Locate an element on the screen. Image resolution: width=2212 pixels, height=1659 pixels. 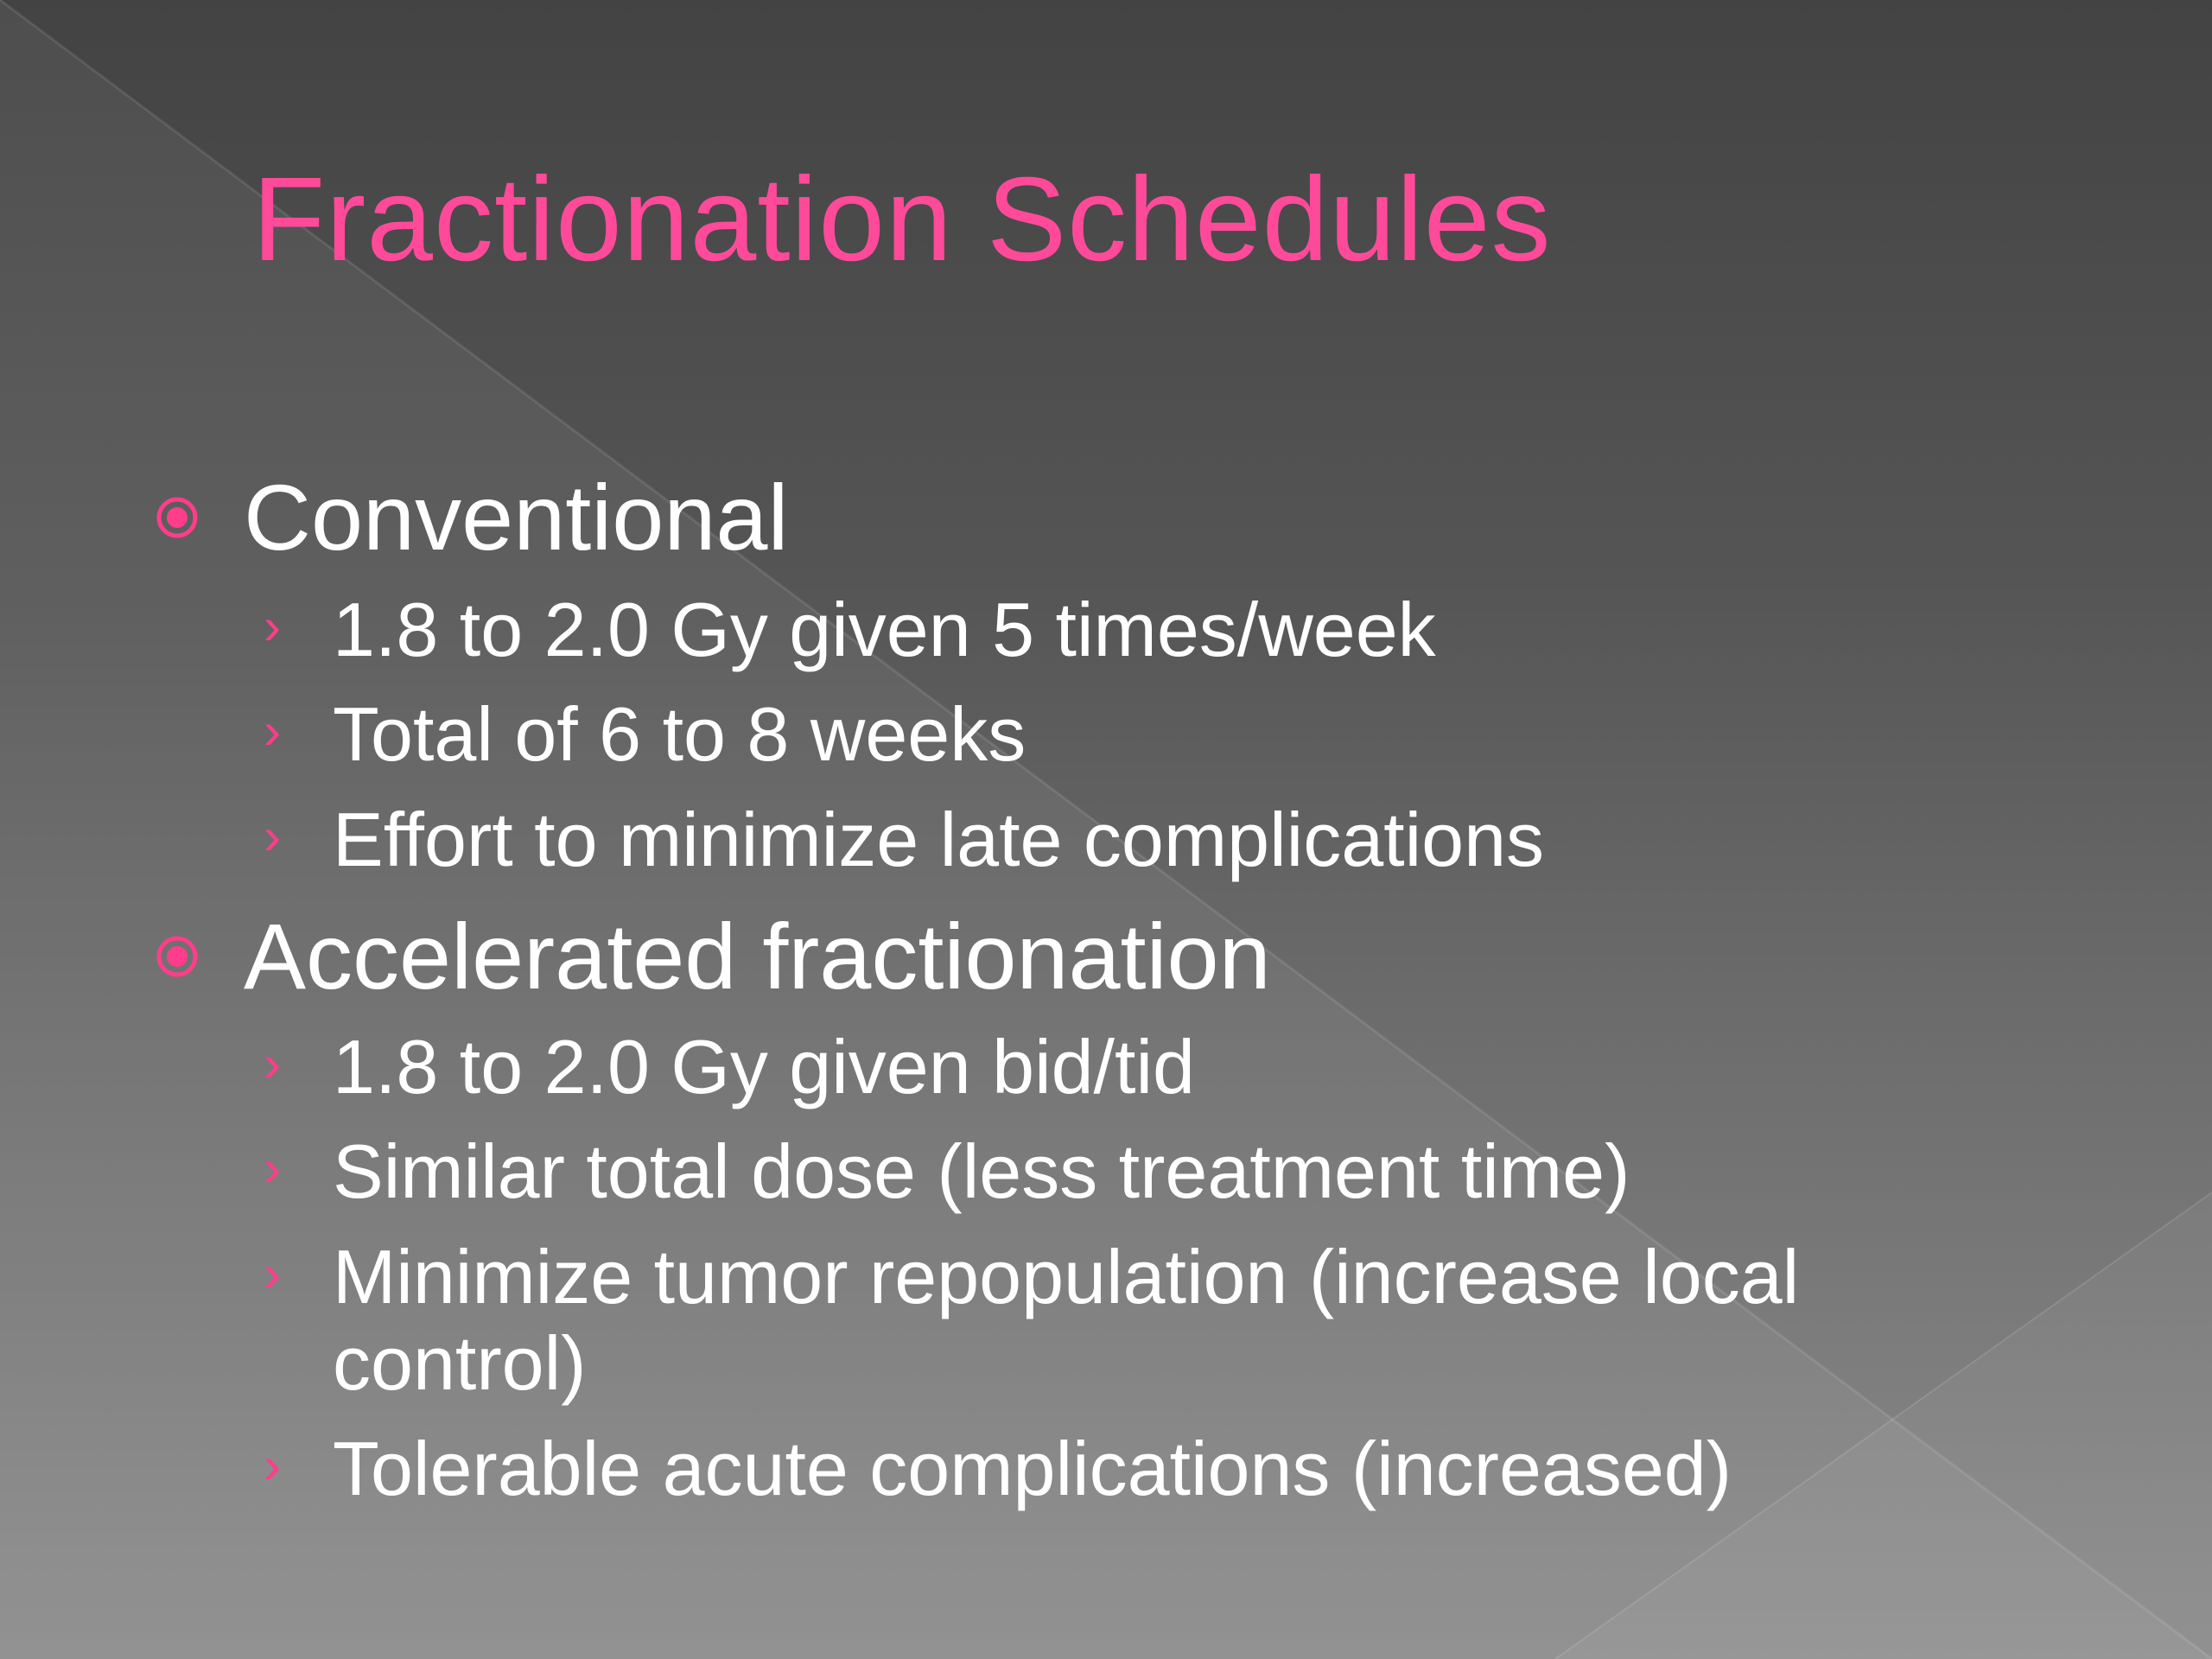
sub-bullet-continuation: control) is located at coordinates (460, 1363).